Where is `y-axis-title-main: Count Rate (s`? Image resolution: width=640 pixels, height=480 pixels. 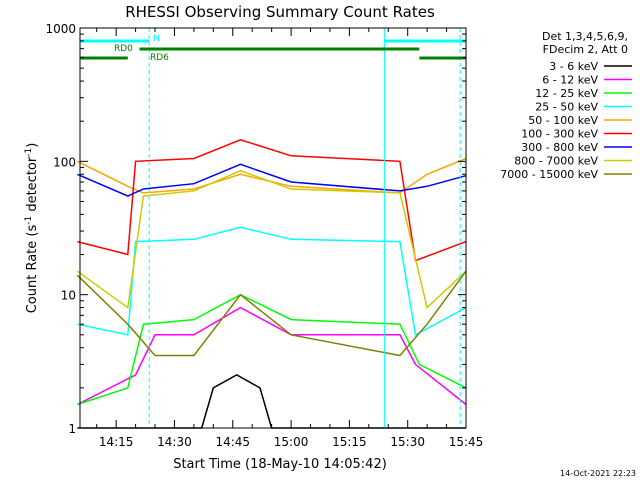 y-axis-title-main: Count Rate (s is located at coordinates (32, 269).